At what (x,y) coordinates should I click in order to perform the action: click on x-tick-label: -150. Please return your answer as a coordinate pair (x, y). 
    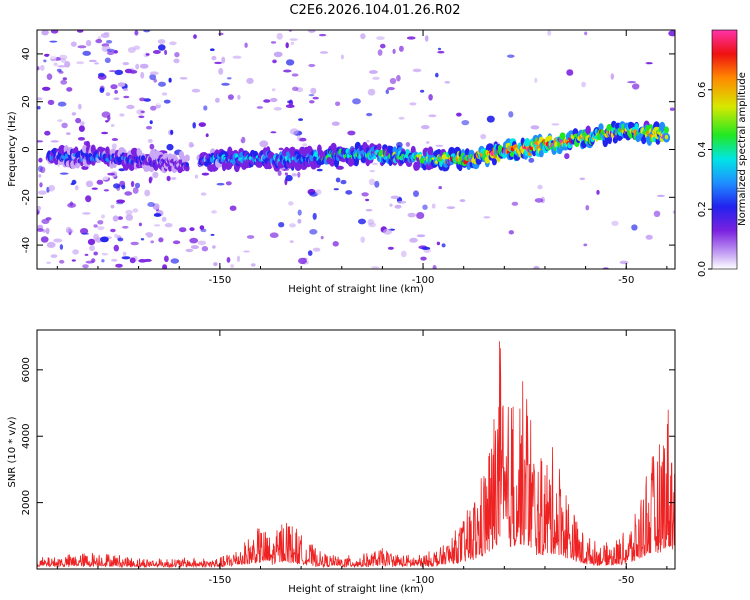
    Looking at the image, I should click on (220, 280).